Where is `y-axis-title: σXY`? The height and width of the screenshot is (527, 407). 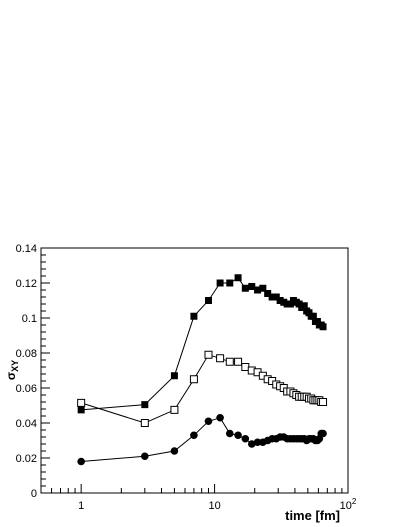 y-axis-title: σXY is located at coordinates (12, 370).